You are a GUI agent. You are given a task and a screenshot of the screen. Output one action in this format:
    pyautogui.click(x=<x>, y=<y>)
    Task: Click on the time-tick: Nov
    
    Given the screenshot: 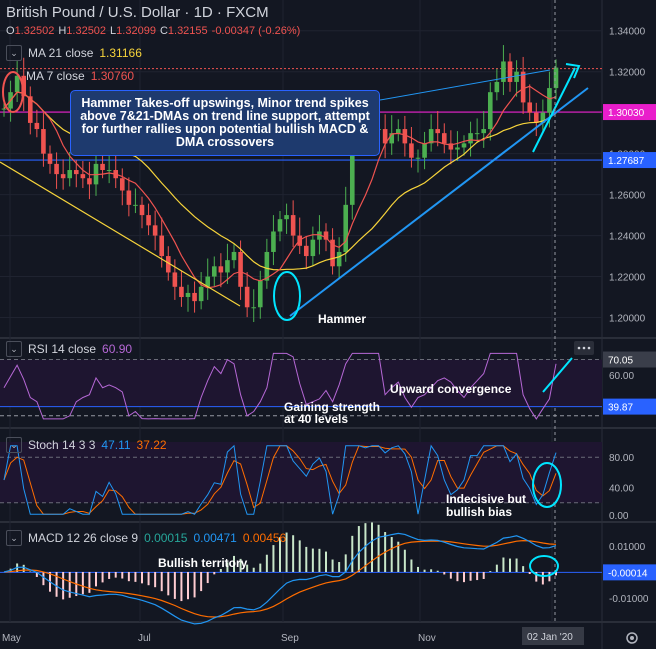 What is the action you would take?
    pyautogui.click(x=427, y=638)
    